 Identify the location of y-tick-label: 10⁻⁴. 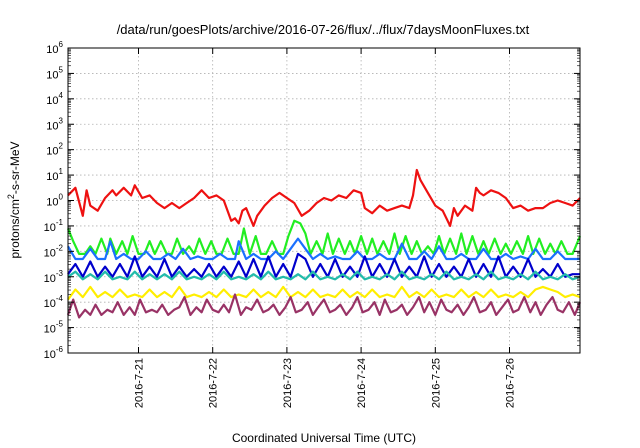
(54, 302).